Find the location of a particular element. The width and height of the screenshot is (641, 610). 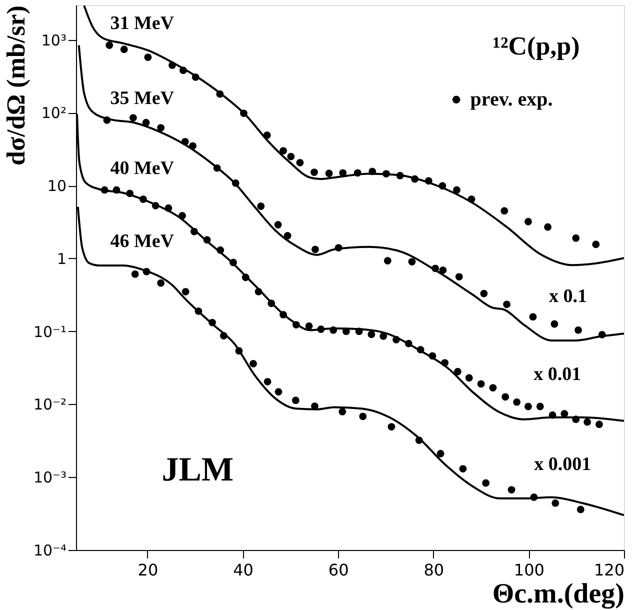

x-axis-title: Θc.m.(deg) is located at coordinates (558, 594).